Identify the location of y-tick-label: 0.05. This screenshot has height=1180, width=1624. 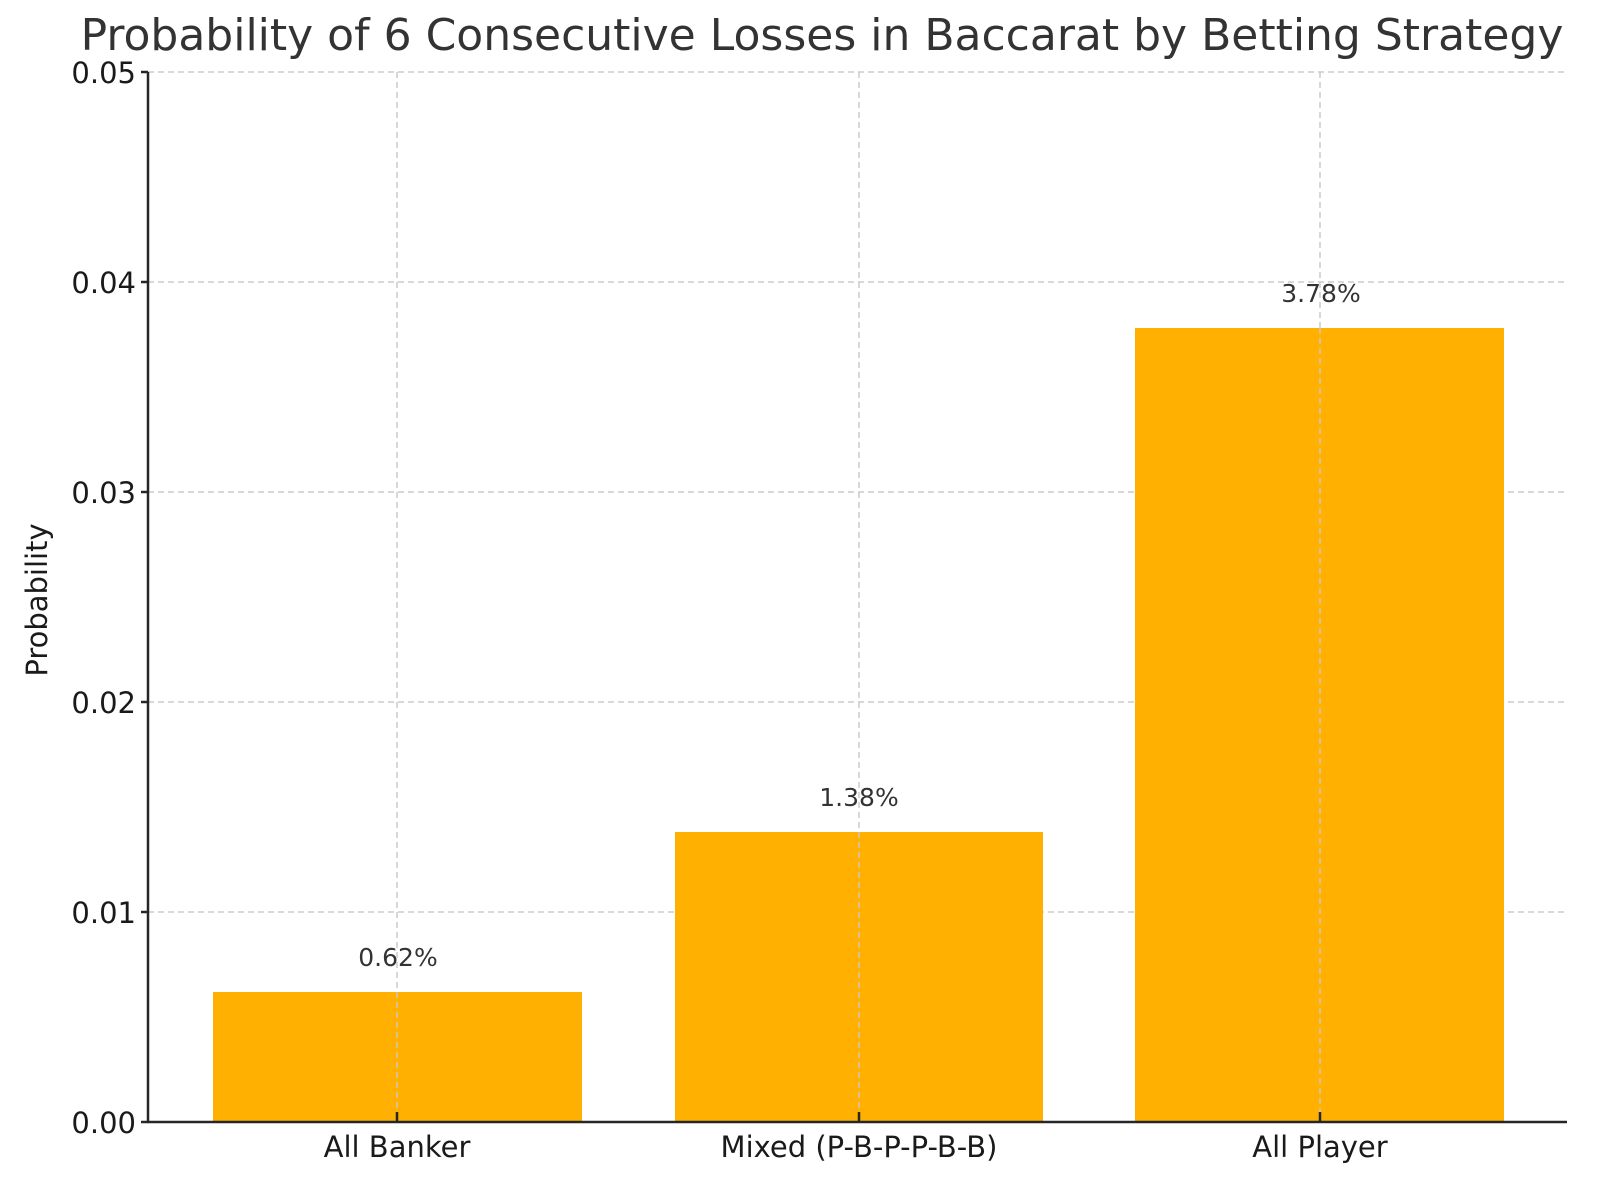
(103, 73).